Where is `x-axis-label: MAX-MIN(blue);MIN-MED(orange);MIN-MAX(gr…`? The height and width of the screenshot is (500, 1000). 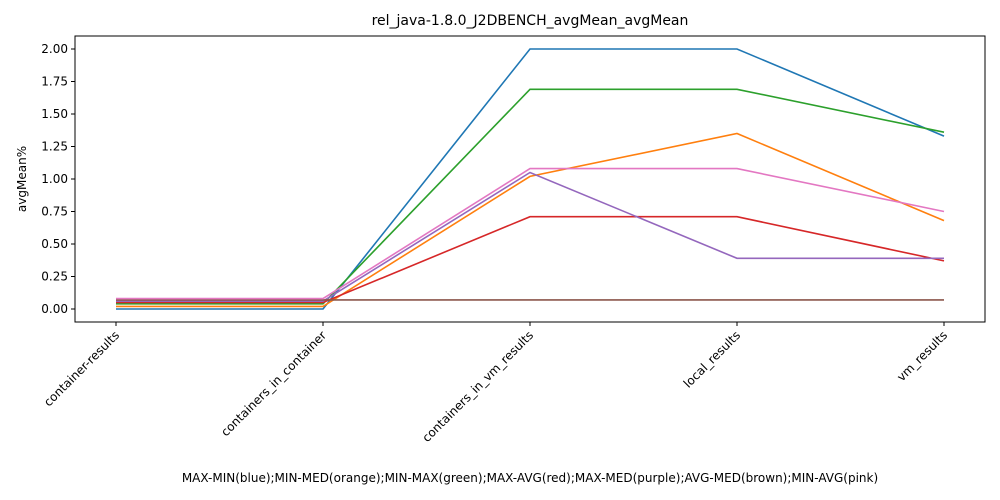 x-axis-label: MAX-MIN(blue);MIN-MED(orange);MIN-MAX(gr… is located at coordinates (530, 478).